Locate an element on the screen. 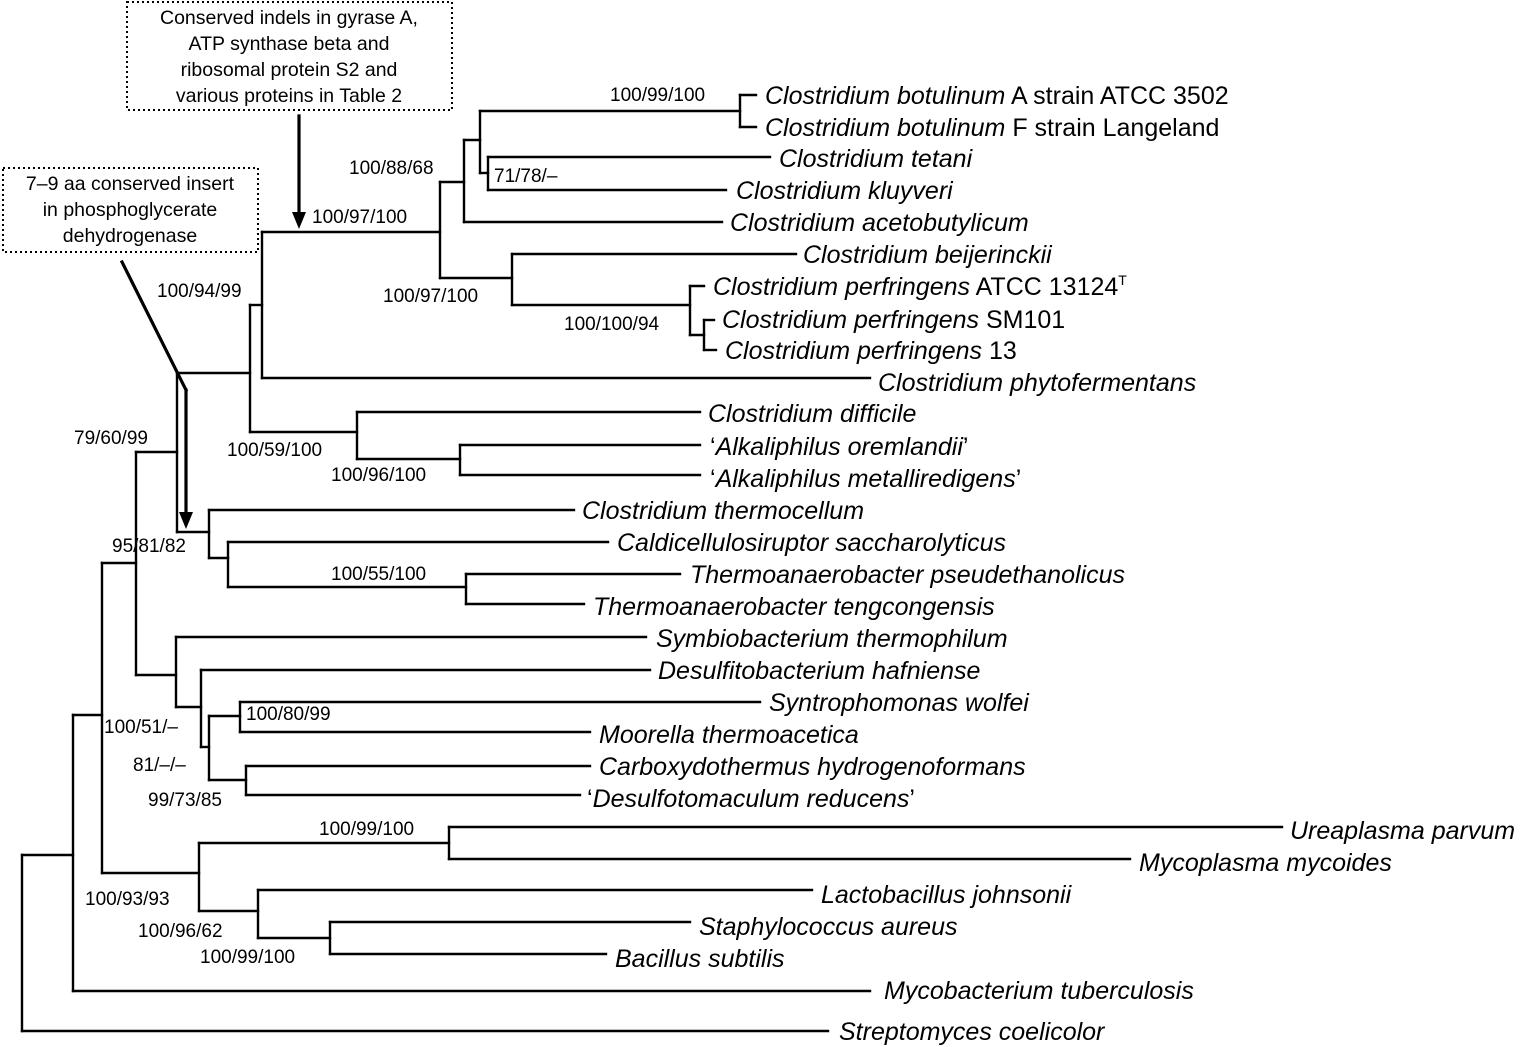  taxon-label: Symbiobacterium thermophilum is located at coordinates (832, 639).